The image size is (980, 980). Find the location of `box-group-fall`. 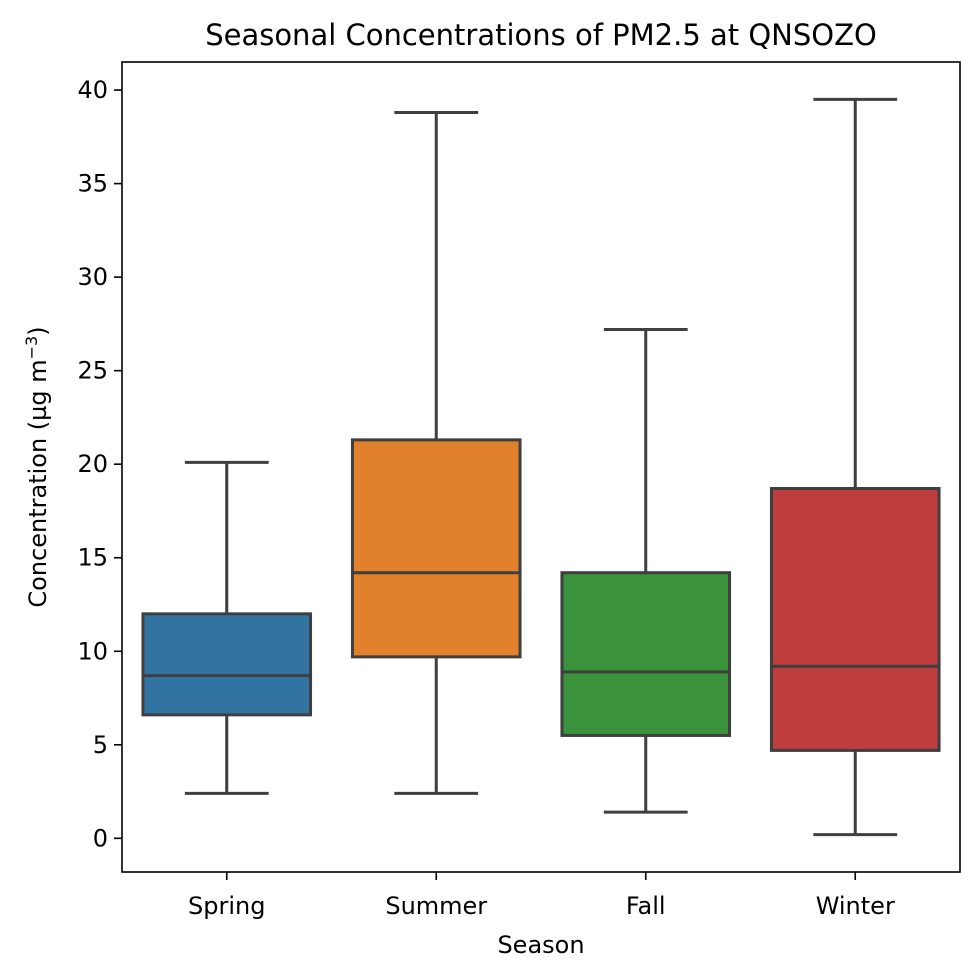

box-group-fall is located at coordinates (646, 571).